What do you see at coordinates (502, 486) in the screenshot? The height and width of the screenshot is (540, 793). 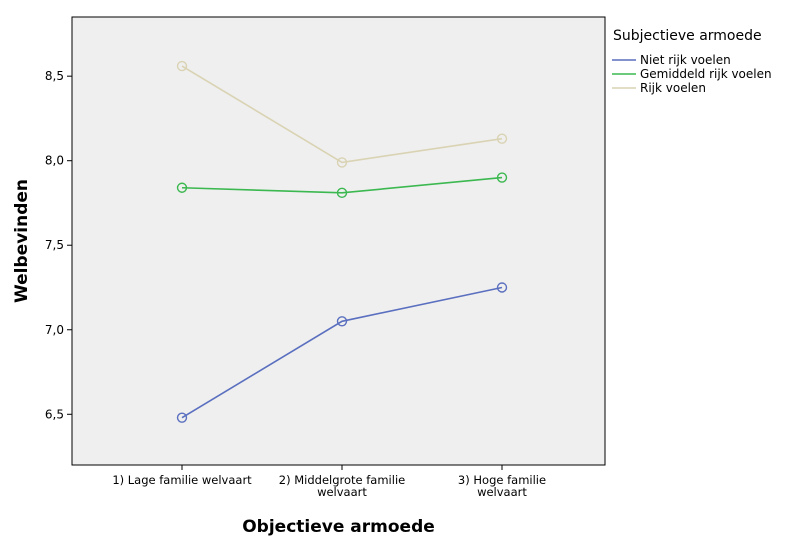 I see `x-tick-label: 3) Hoge familie welvaart` at bounding box center [502, 486].